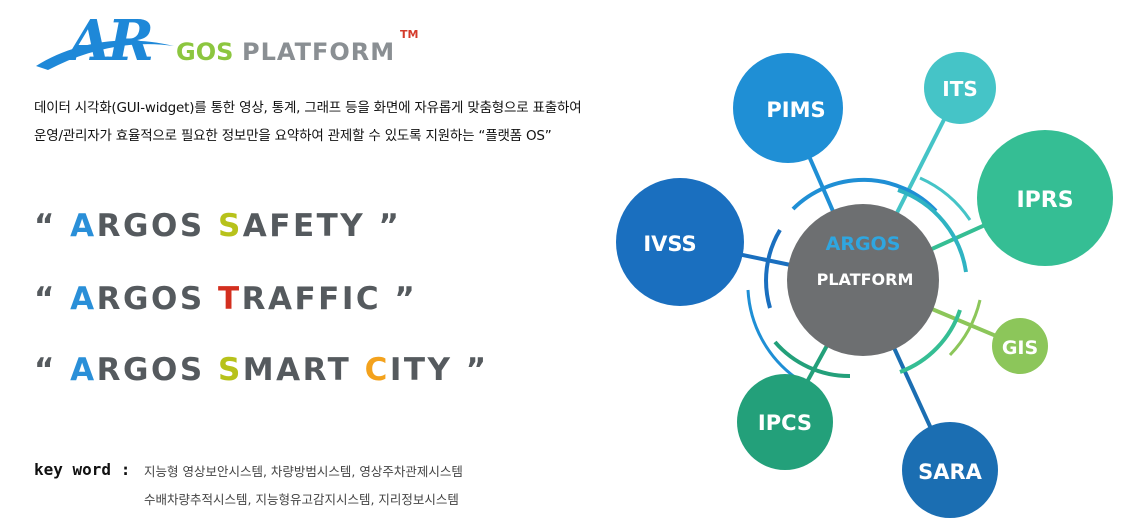 This screenshot has height=520, width=1136. I want to click on node-sara, so click(950, 470).